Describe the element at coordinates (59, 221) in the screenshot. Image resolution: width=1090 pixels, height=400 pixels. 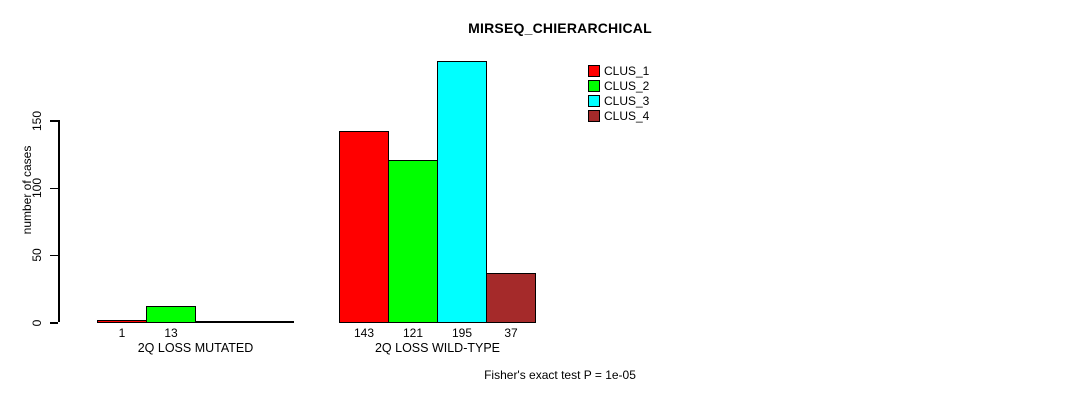
I see `y-axis-line` at that location.